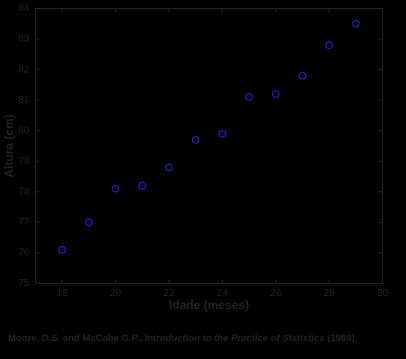 The height and width of the screenshot is (359, 406). Describe the element at coordinates (24, 100) in the screenshot. I see `y-tick-label: 81` at that location.